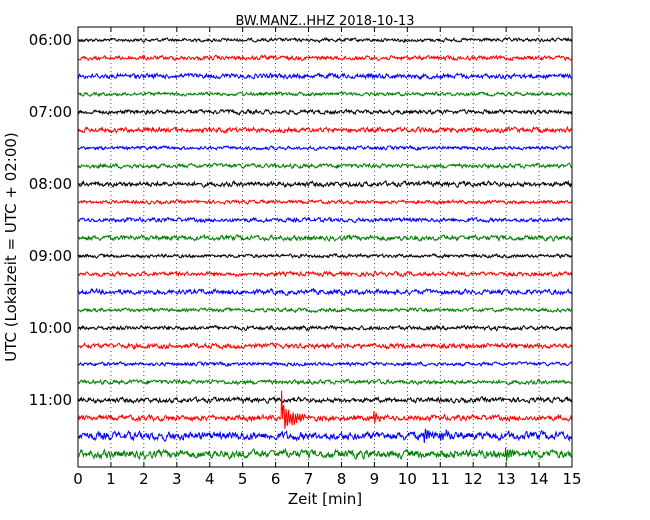 The width and height of the screenshot is (650, 520). Describe the element at coordinates (325, 499) in the screenshot. I see `x-axis-label: Zeit [min]` at that location.